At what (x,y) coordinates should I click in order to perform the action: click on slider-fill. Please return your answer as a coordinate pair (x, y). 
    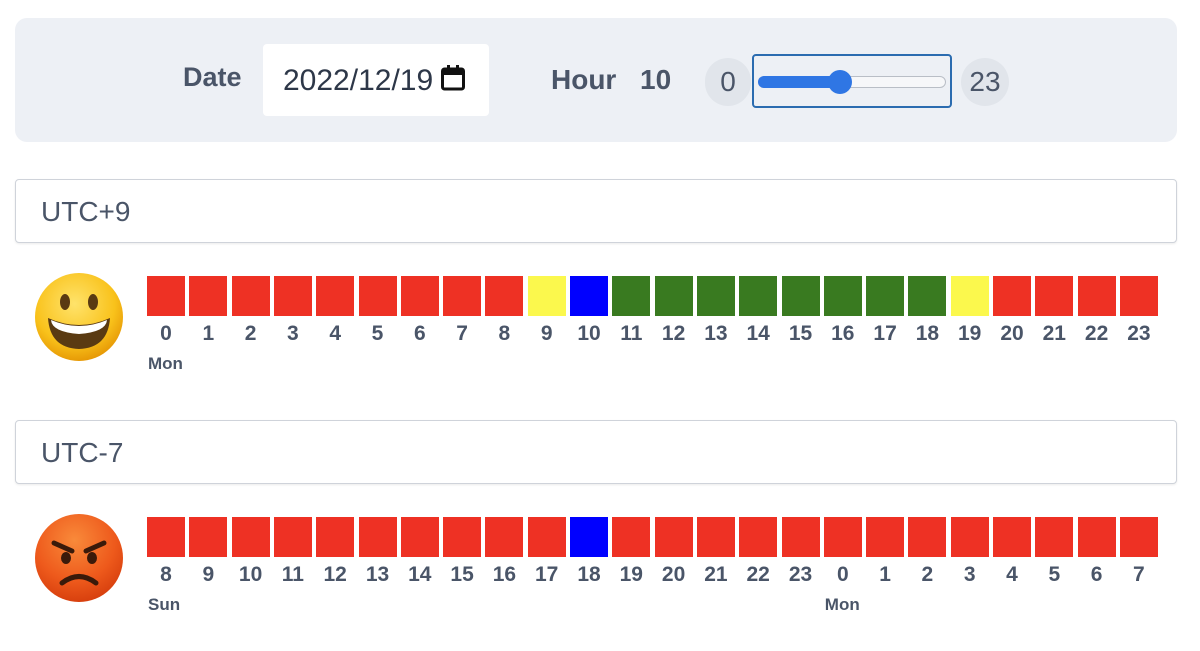
    Looking at the image, I should click on (799, 82).